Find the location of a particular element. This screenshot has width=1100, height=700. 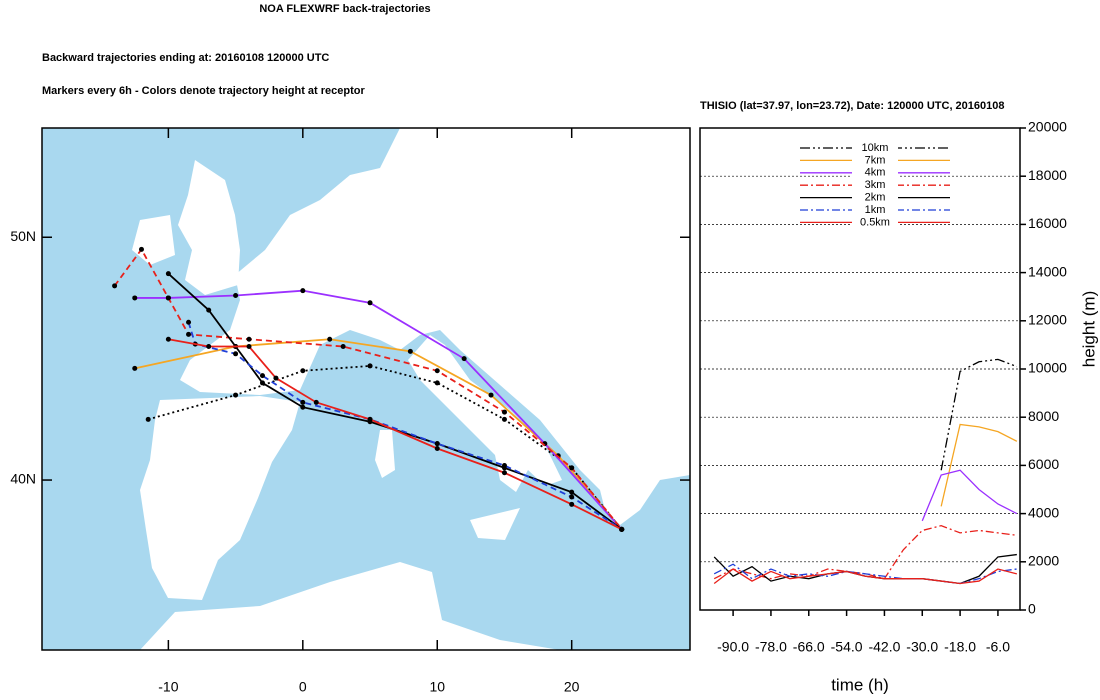

y-tick-label: 50N is located at coordinates (23, 236).